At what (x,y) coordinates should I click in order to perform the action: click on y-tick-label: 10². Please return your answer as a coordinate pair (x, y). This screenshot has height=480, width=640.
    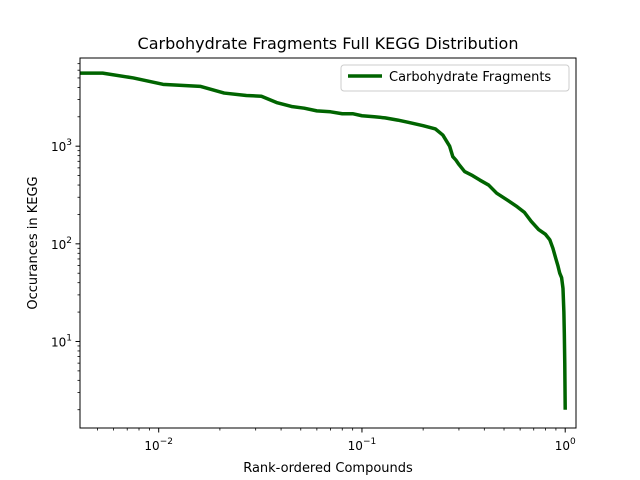
    Looking at the image, I should click on (61, 244).